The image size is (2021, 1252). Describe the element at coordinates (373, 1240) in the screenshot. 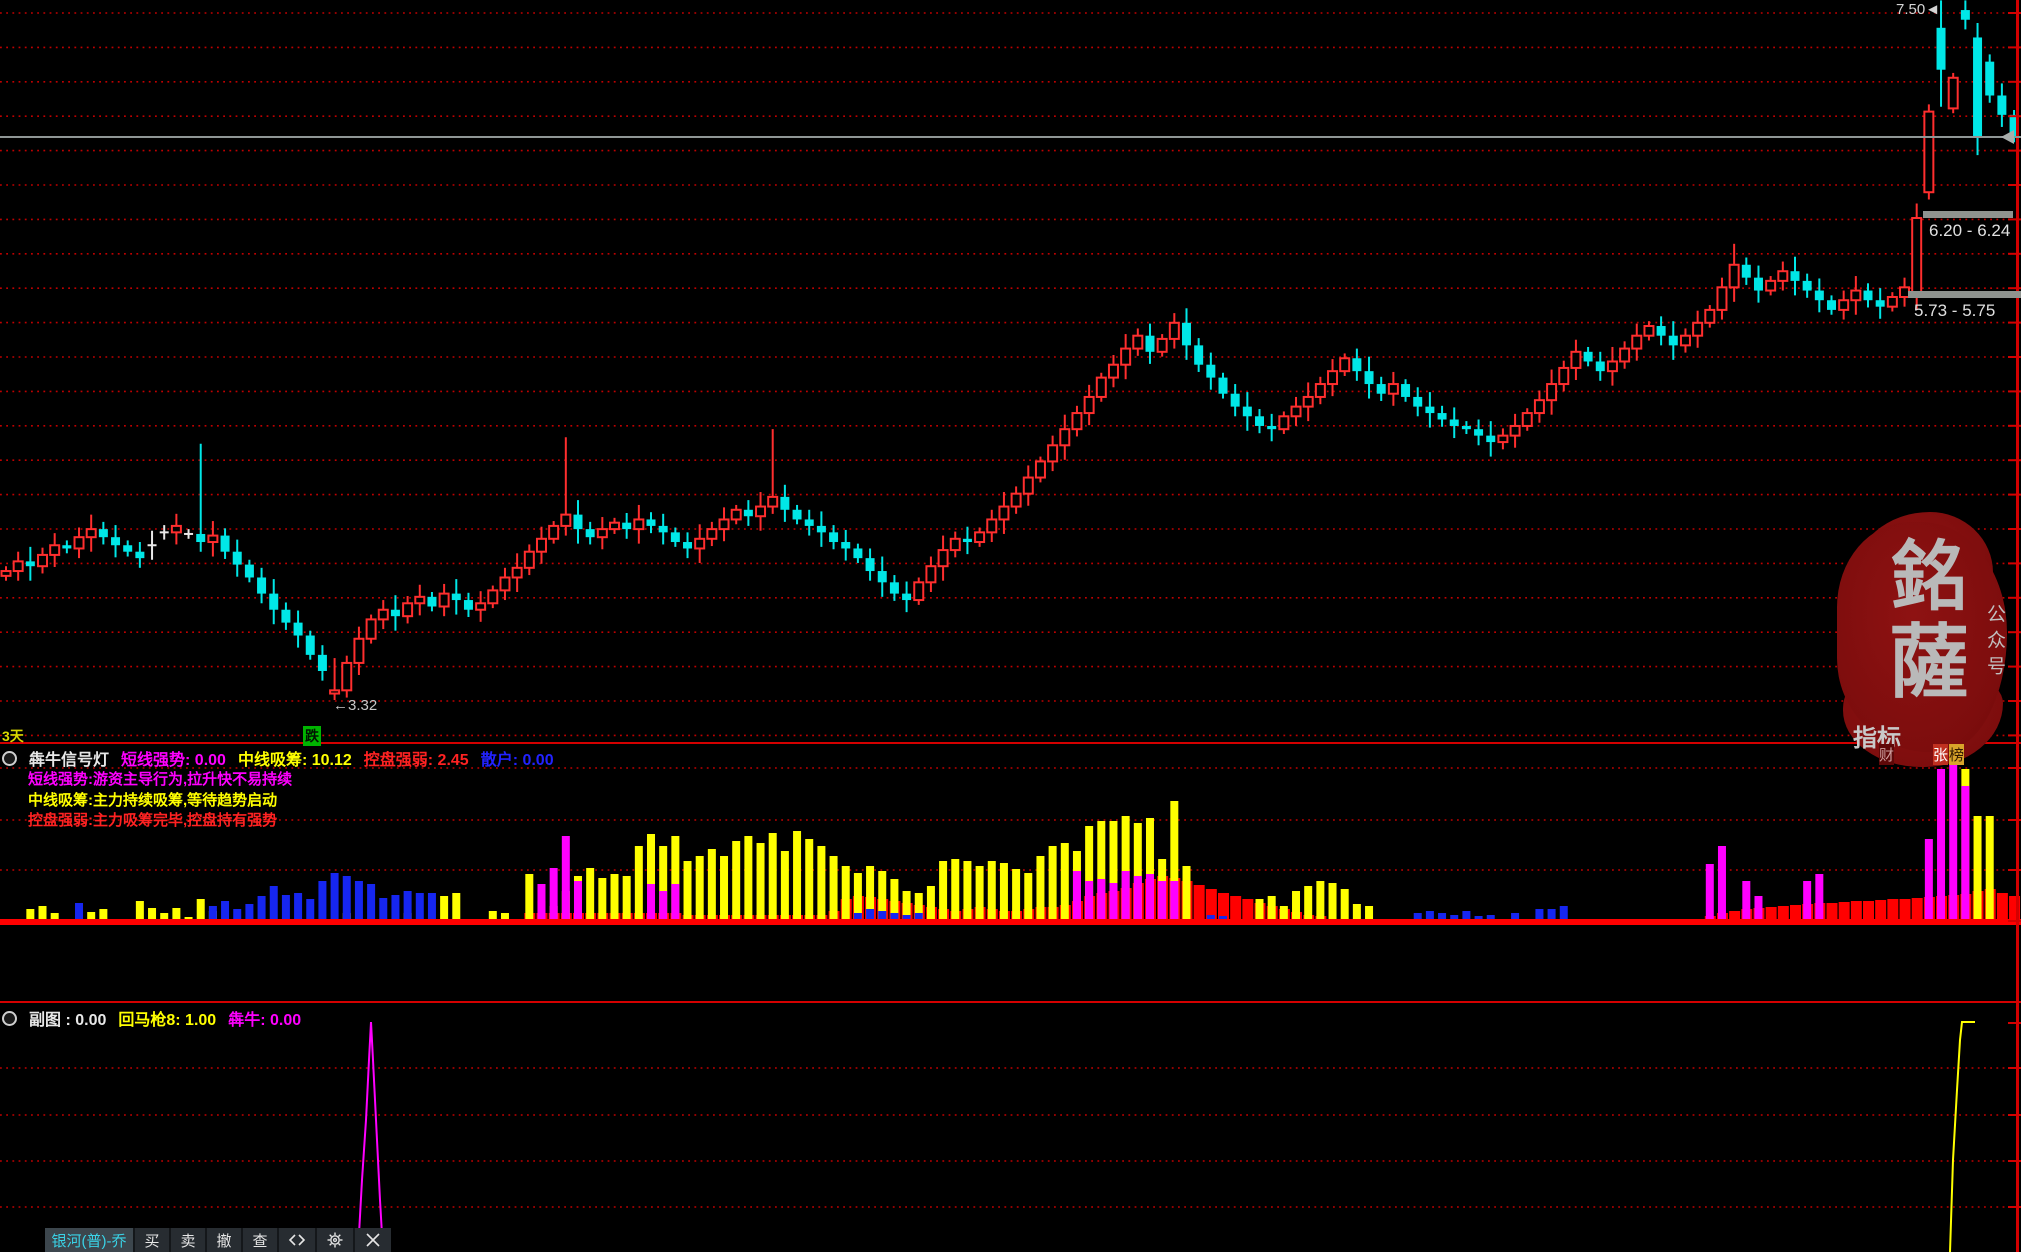

I see `taskbar-close-button` at that location.